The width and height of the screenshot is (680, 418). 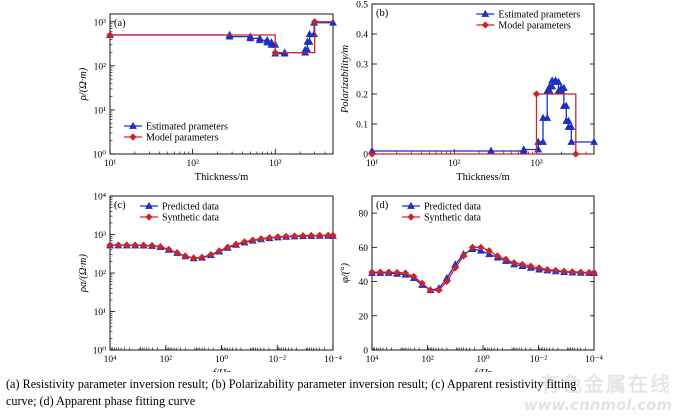 I want to click on watermark-url: www.cnnmol.com, so click(x=597, y=405).